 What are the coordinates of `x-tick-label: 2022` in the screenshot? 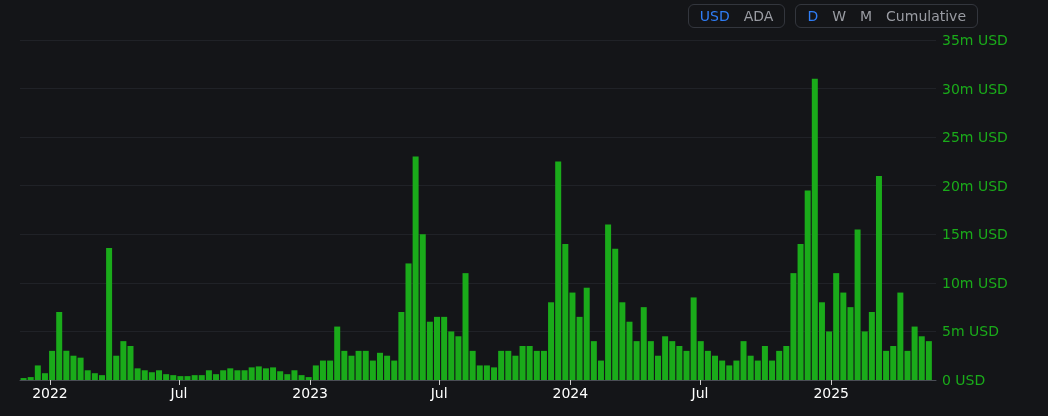 It's located at (50, 393).